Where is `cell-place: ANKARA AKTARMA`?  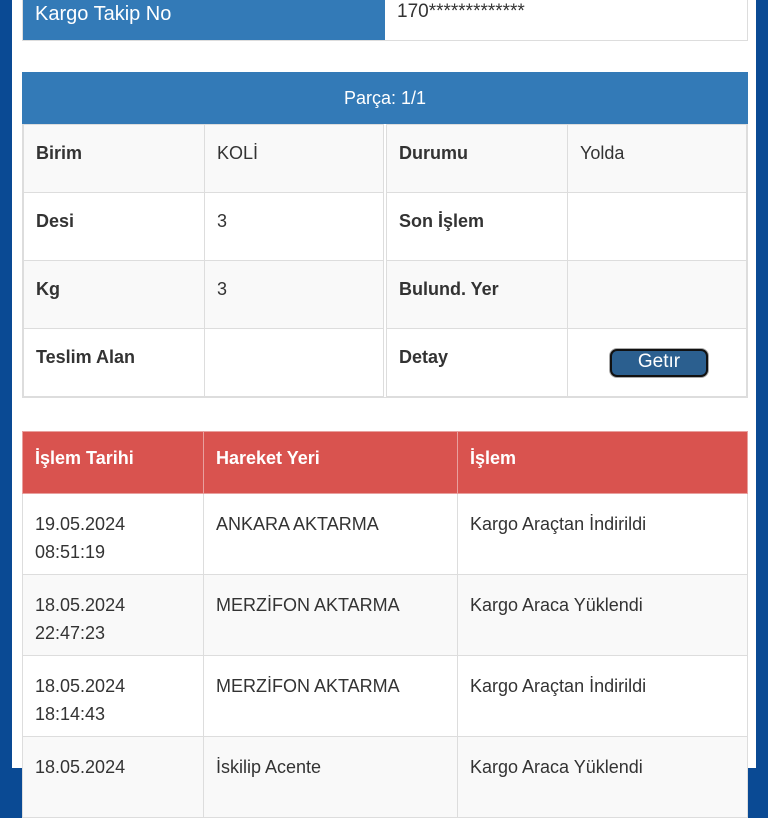 cell-place: ANKARA AKTARMA is located at coordinates (330, 534).